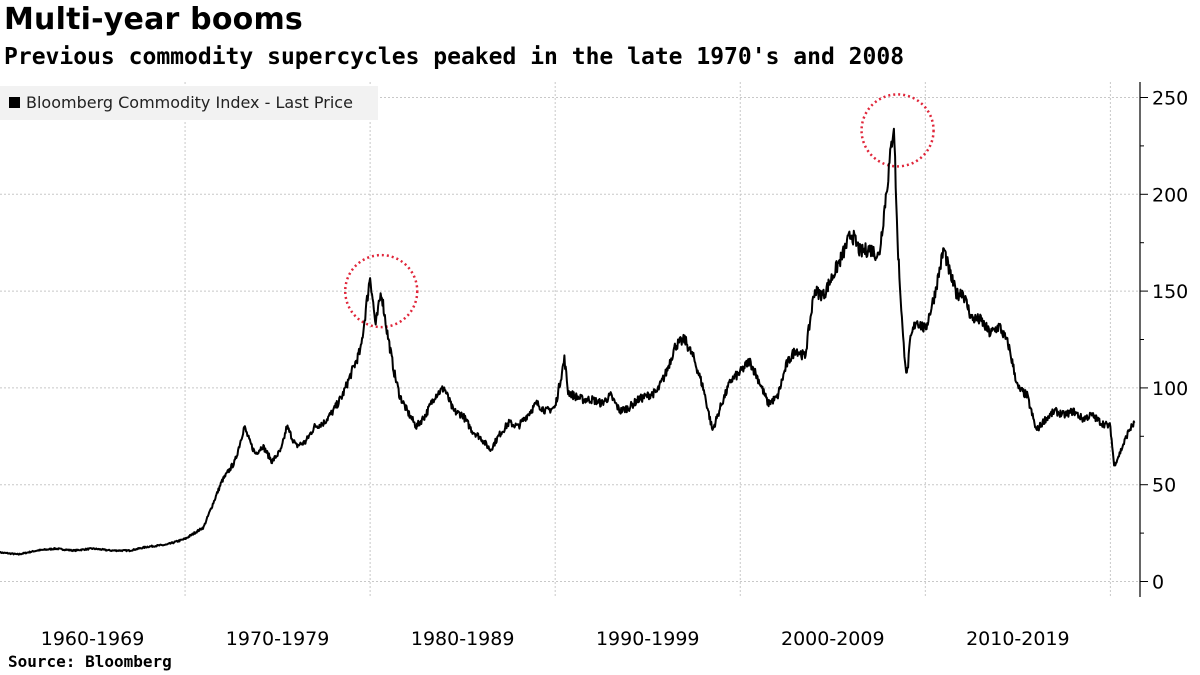  Describe the element at coordinates (1163, 339) in the screenshot. I see `y-axis: 0 50 100 150 200 250` at that location.